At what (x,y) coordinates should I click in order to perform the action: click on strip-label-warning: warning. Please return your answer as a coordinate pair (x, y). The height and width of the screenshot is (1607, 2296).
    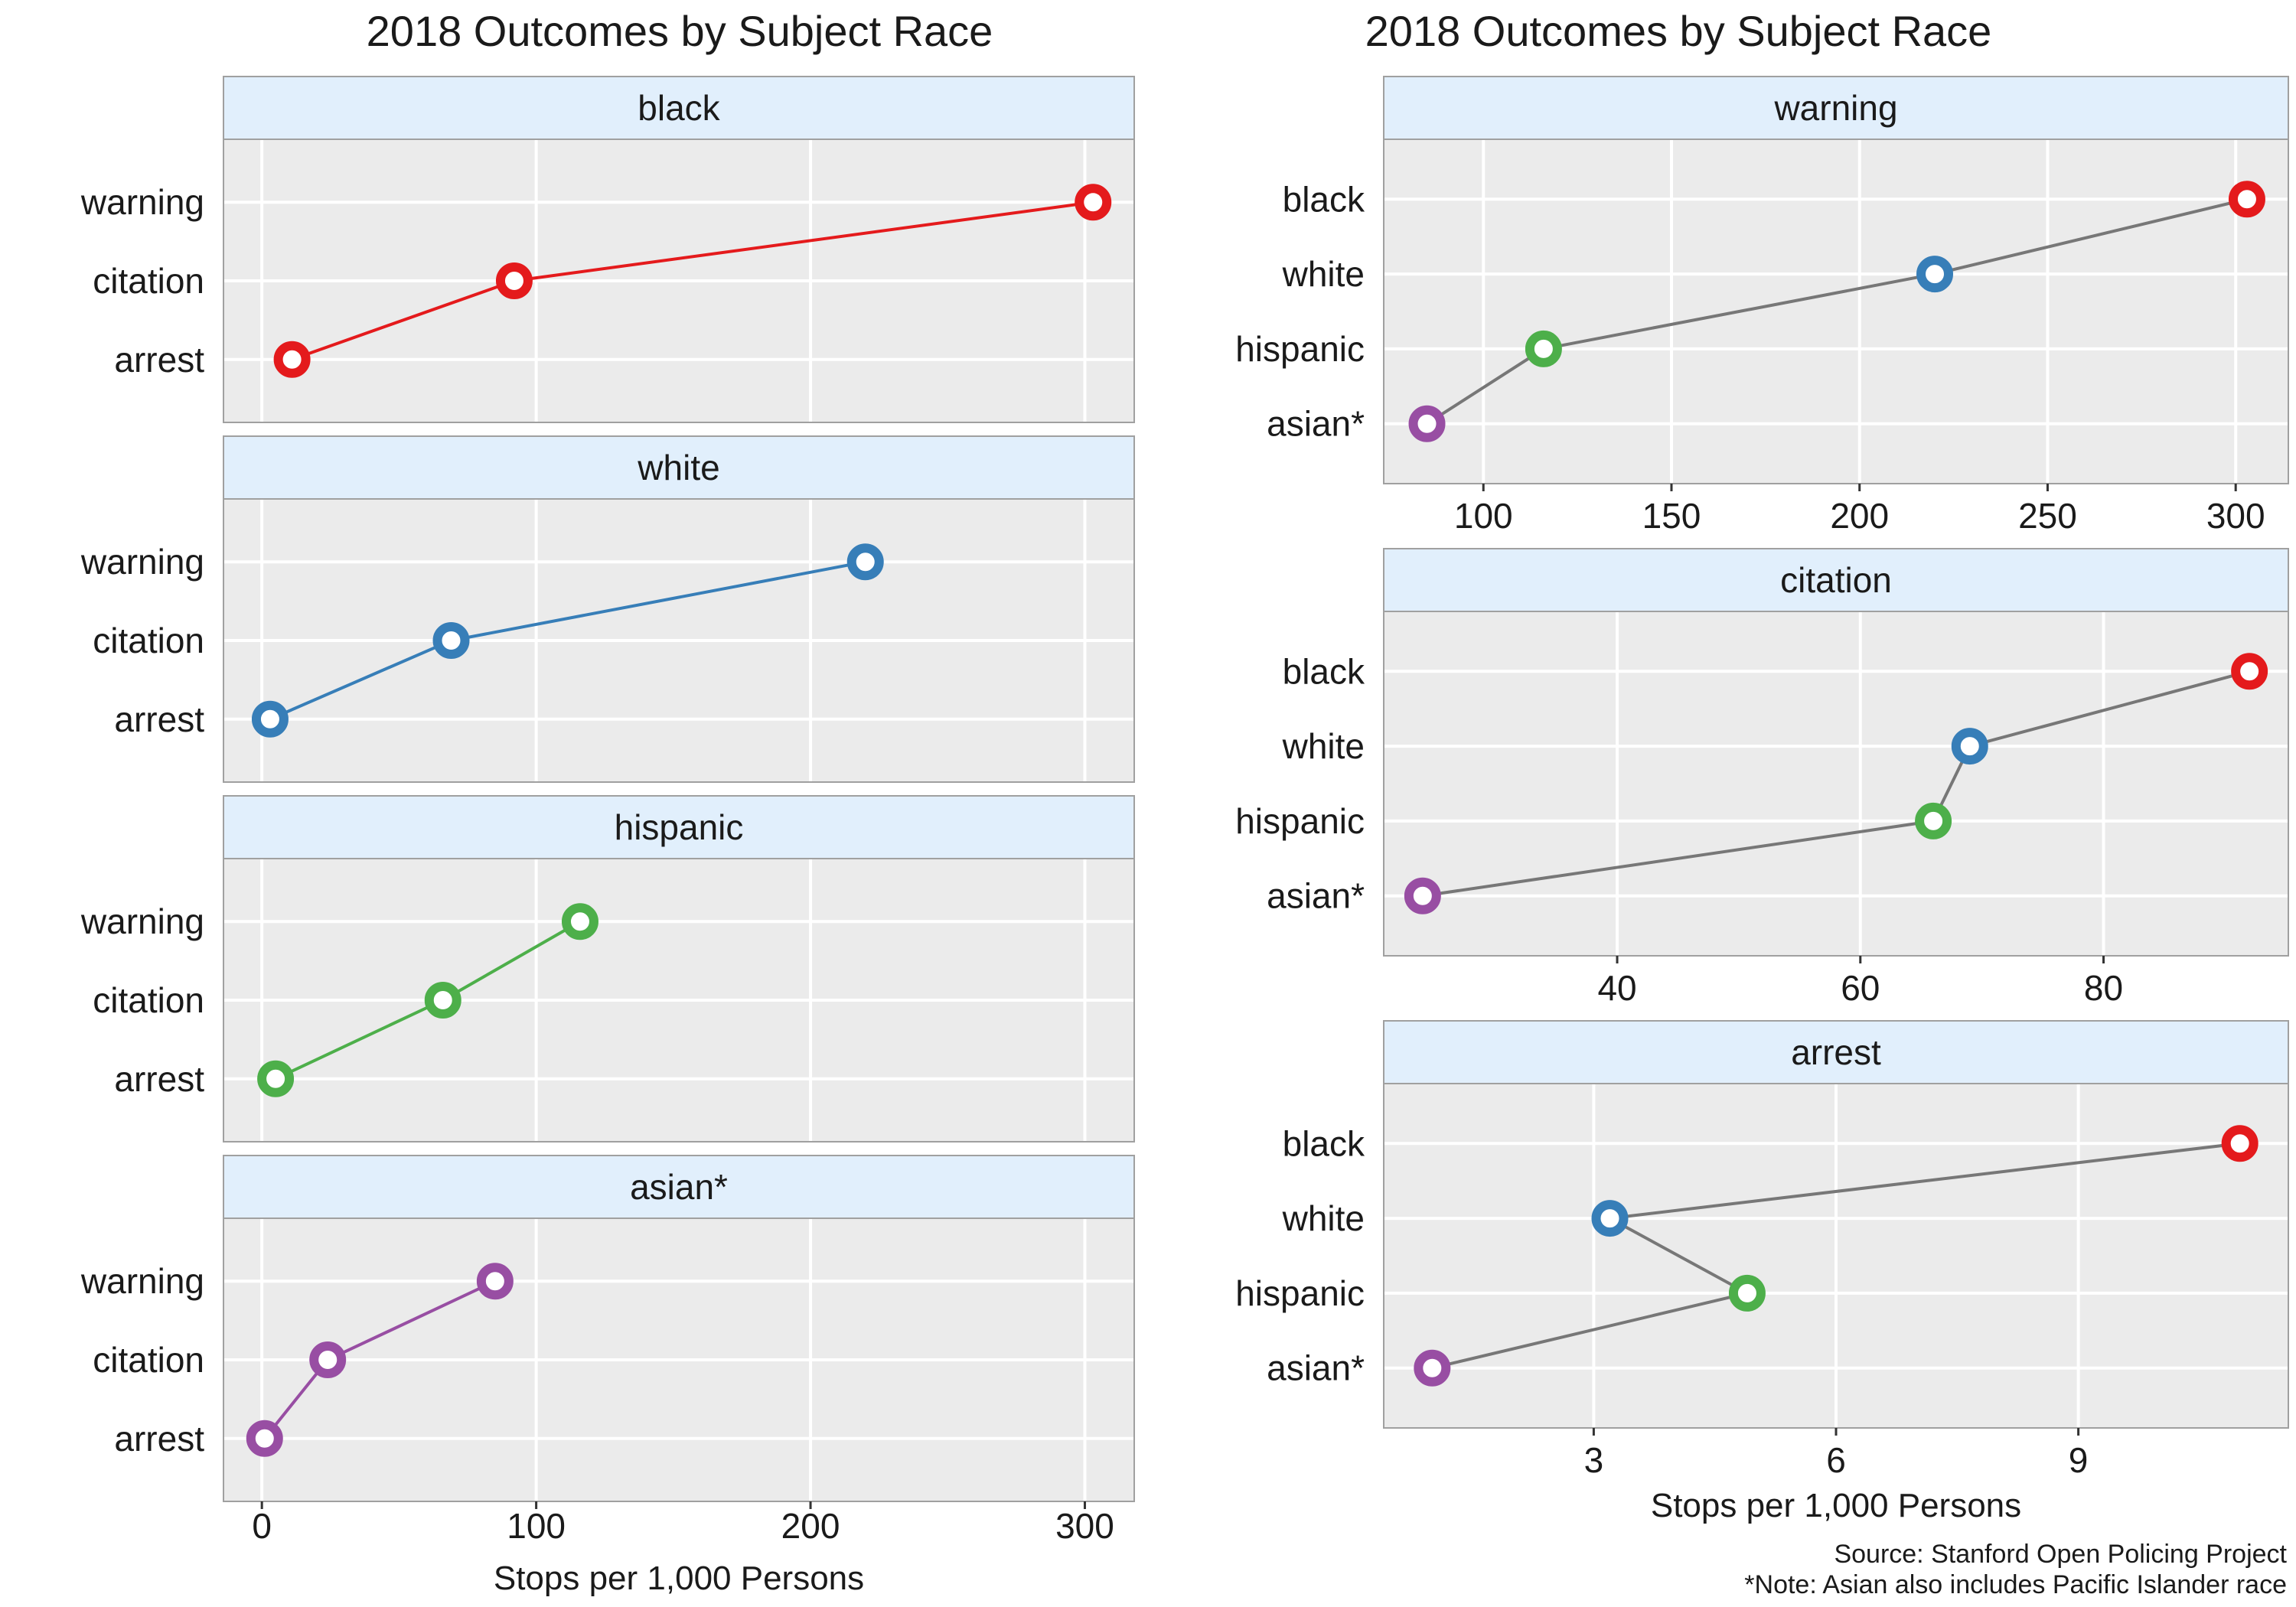
    Looking at the image, I should click on (1835, 108).